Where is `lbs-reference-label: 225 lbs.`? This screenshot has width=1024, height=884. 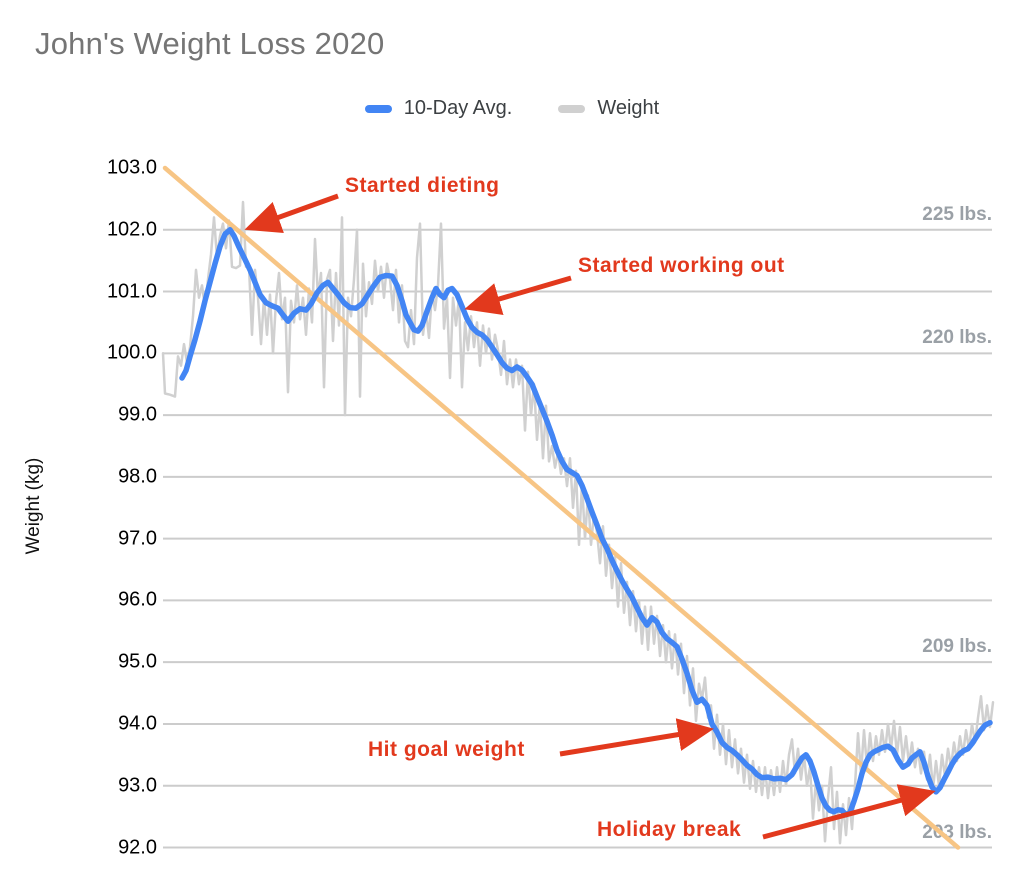 lbs-reference-label: 225 lbs. is located at coordinates (957, 214).